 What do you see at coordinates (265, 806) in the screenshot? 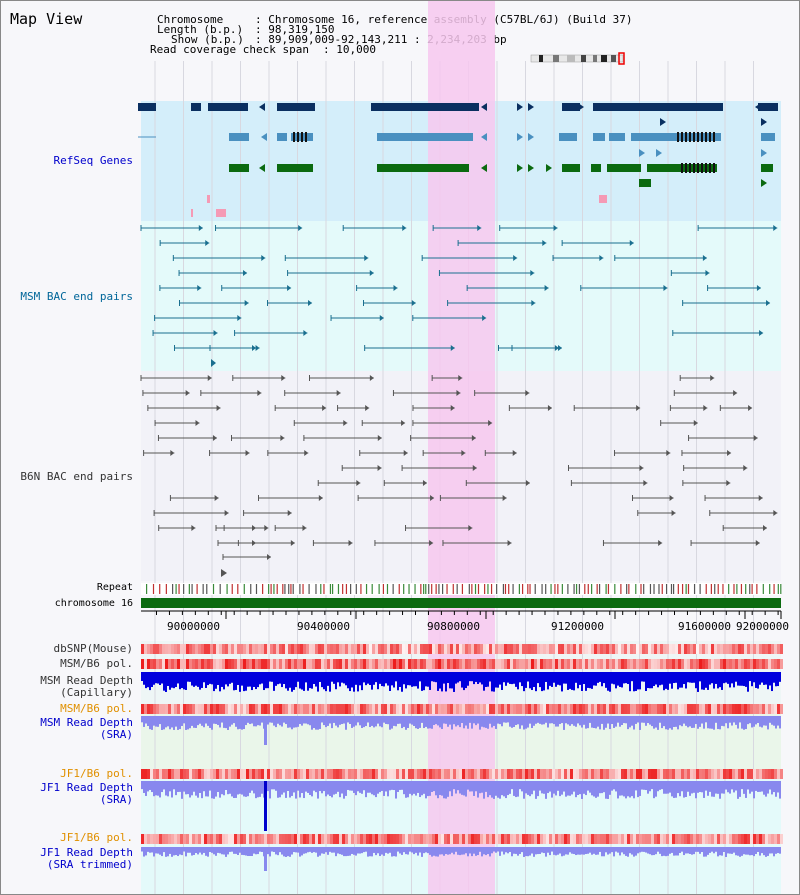
I see `depth-spike-dark` at bounding box center [265, 806].